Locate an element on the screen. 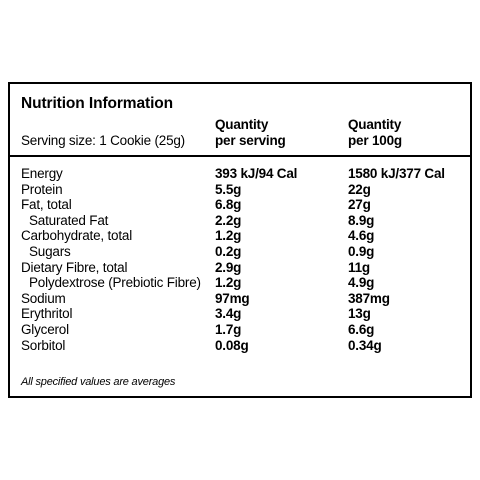 This screenshot has height=480, width=480. per-serving-value: 2.2g is located at coordinates (228, 220).